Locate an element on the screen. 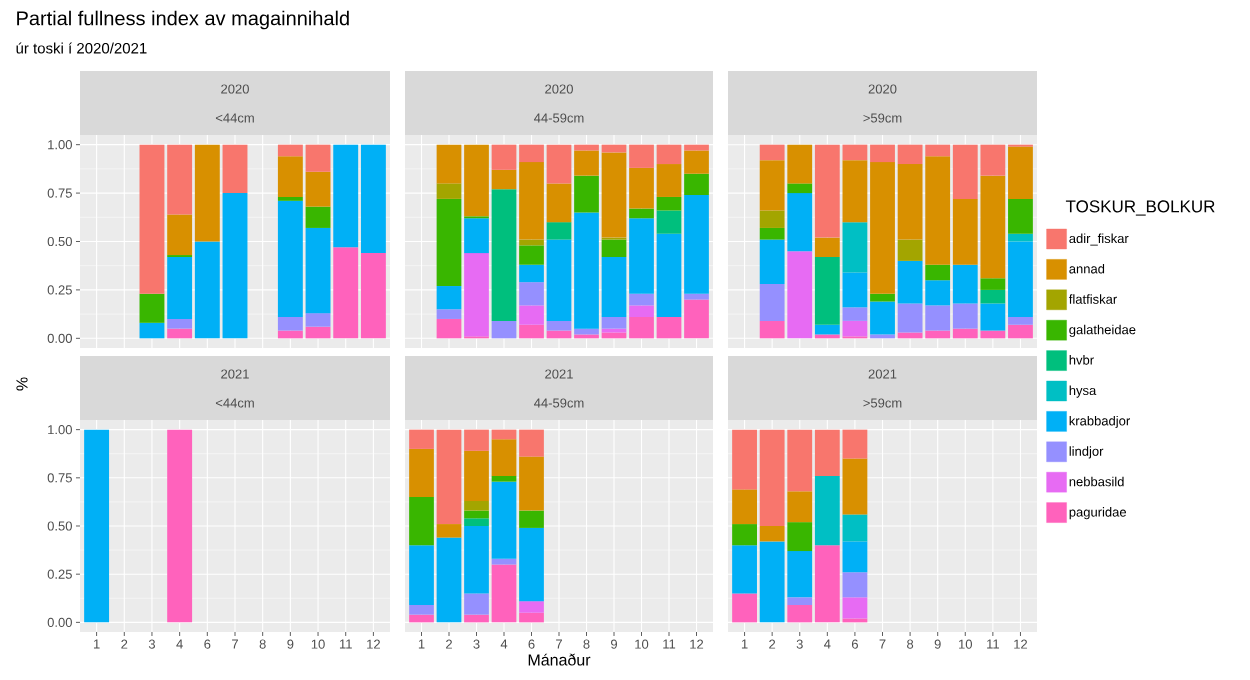 The height and width of the screenshot is (680, 1250). x-tick-label: 10 is located at coordinates (318, 644).